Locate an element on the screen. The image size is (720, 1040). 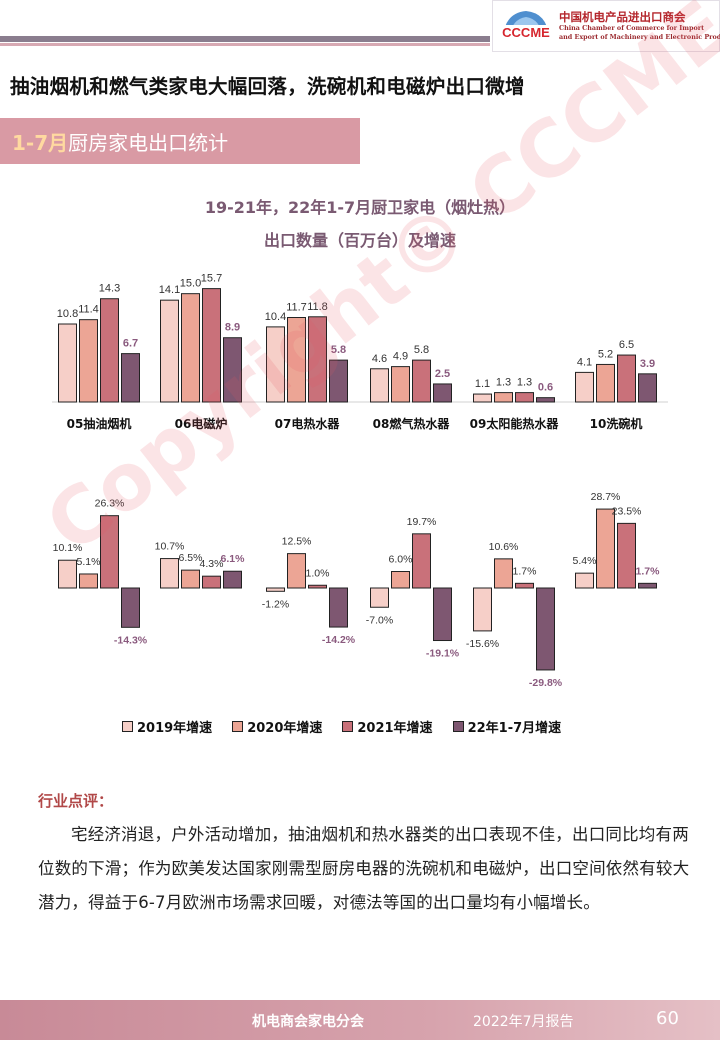
quantity-data-label: 11.7 is located at coordinates (296, 308).